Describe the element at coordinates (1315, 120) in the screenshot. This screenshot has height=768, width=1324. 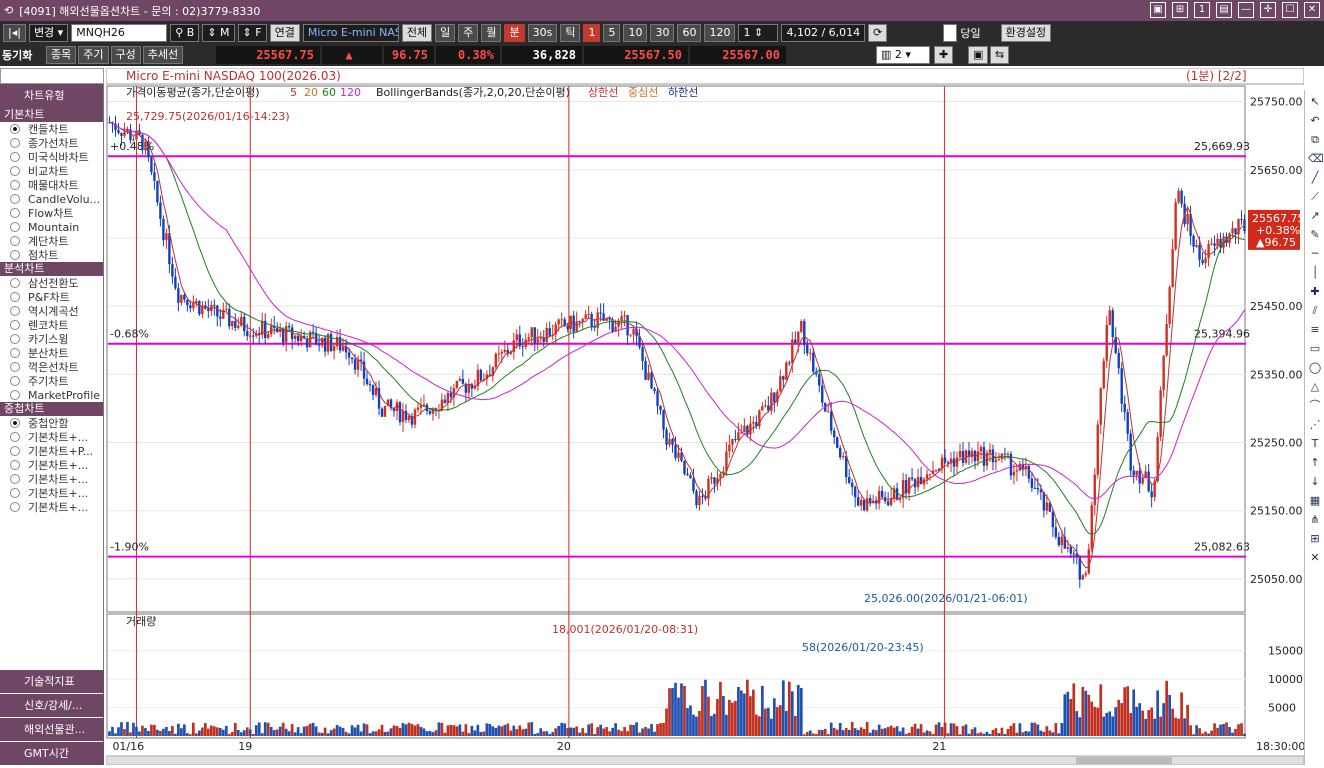
I see `undo-icon: ↶` at that location.